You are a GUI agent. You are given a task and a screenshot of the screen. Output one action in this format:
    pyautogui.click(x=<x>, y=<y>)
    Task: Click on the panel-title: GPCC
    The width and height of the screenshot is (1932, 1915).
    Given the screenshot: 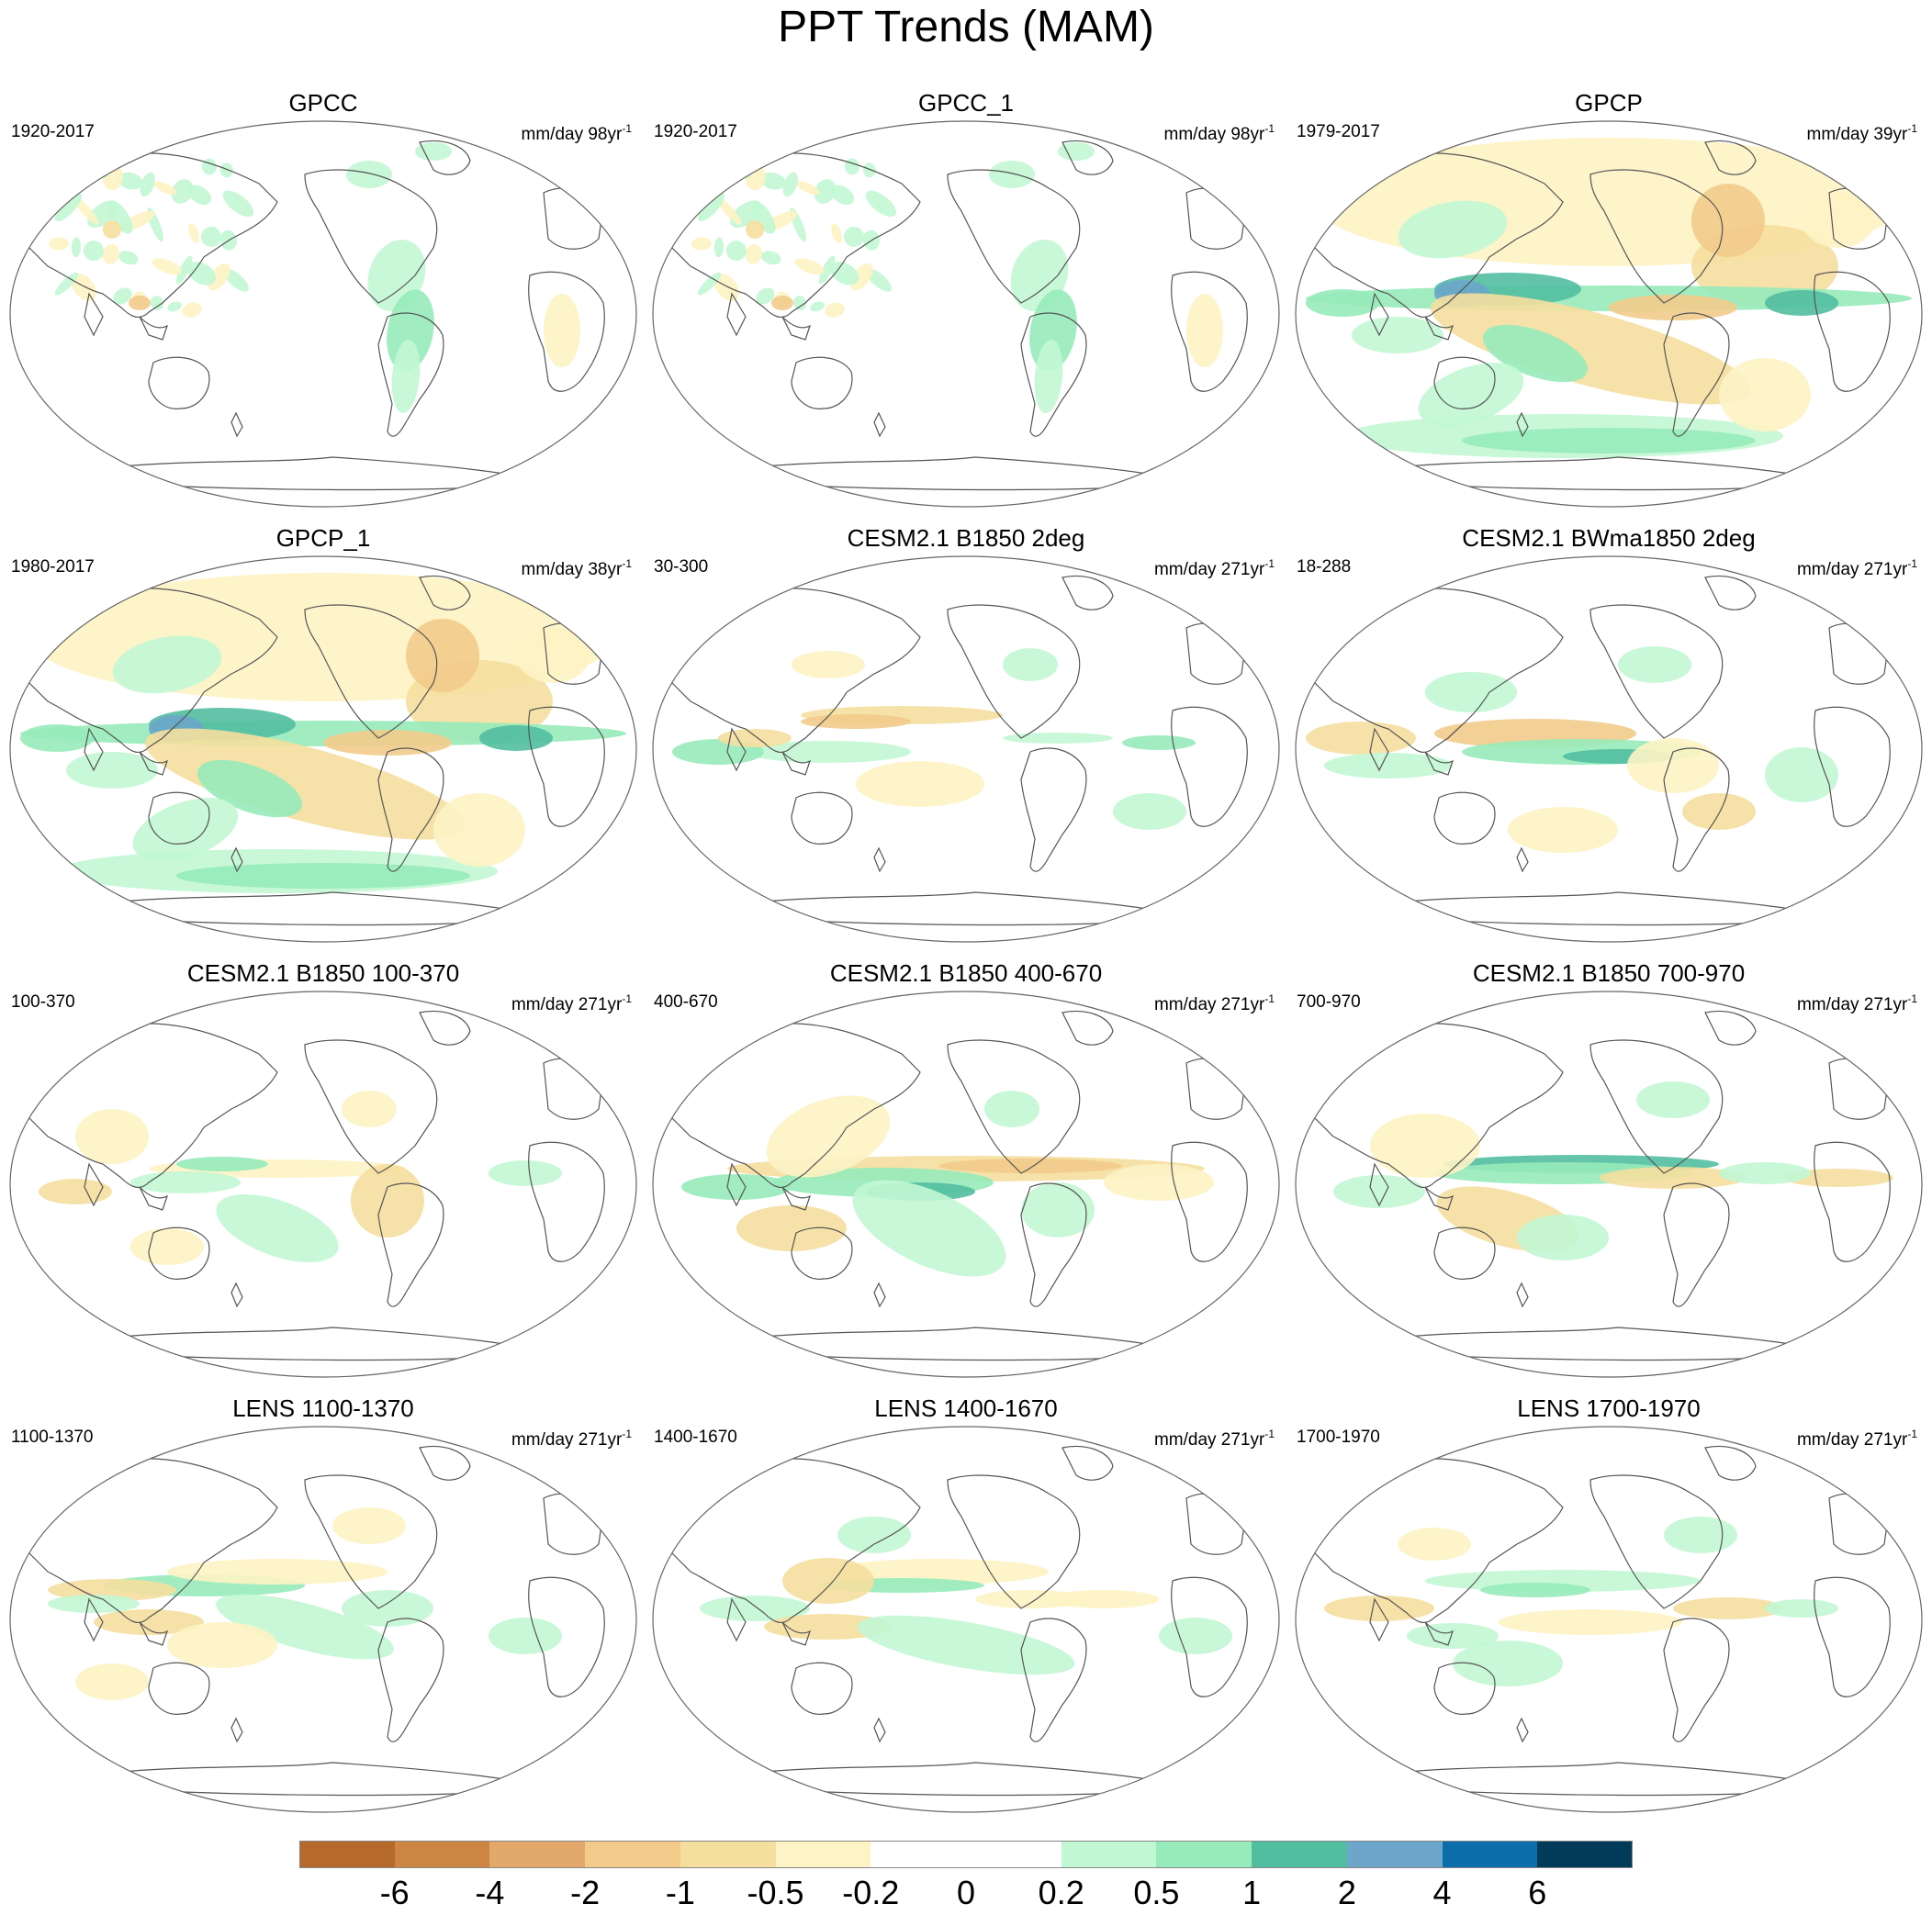 What is the action you would take?
    pyautogui.click(x=323, y=103)
    